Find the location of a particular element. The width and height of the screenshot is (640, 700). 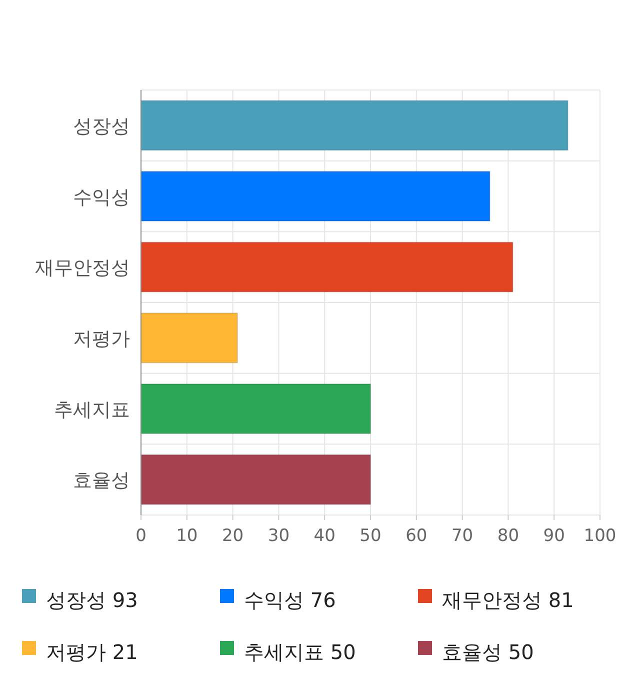

legend-label: 저평가 21 is located at coordinates (92, 652).